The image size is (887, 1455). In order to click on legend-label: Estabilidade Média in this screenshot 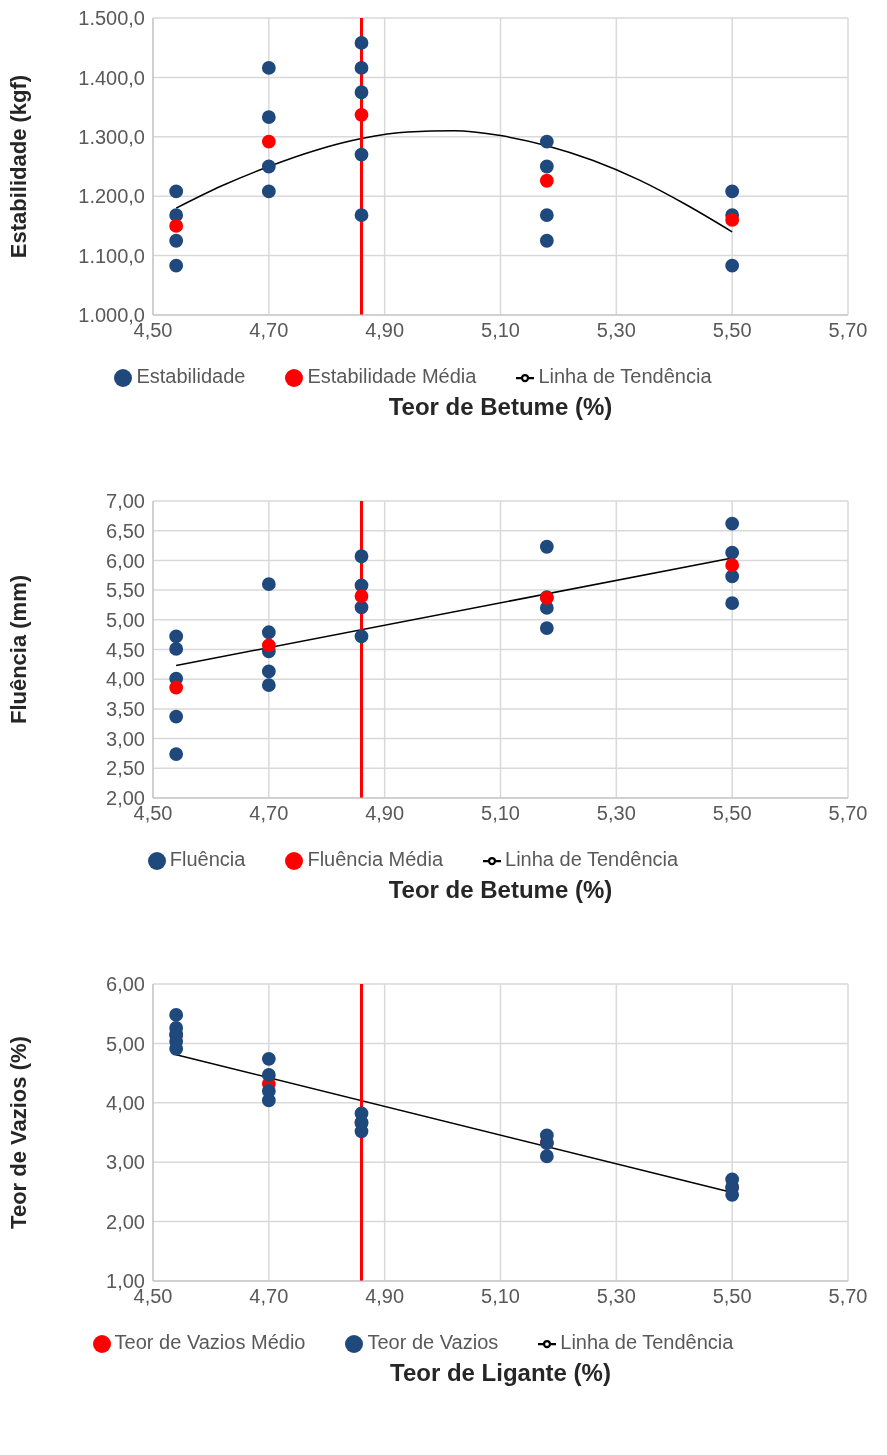, I will do `click(392, 376)`.